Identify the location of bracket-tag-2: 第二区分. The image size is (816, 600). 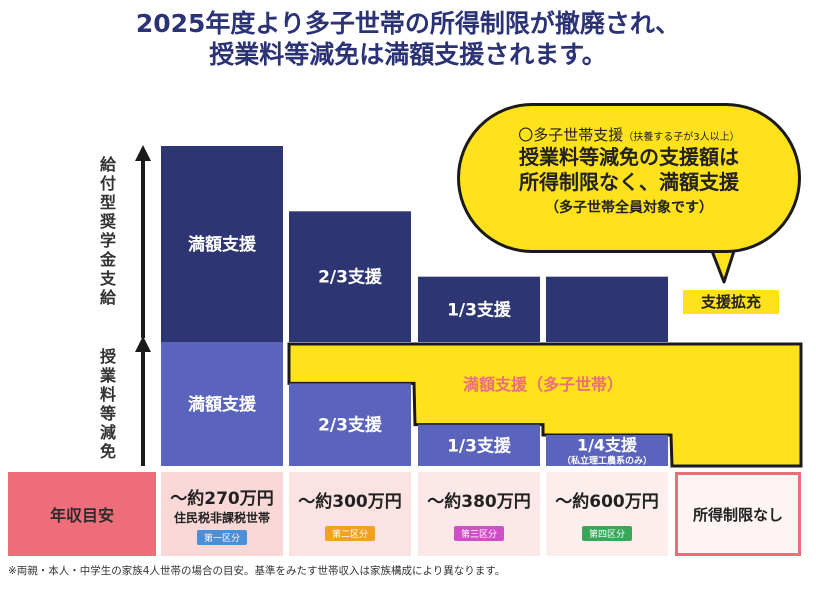
(349, 533).